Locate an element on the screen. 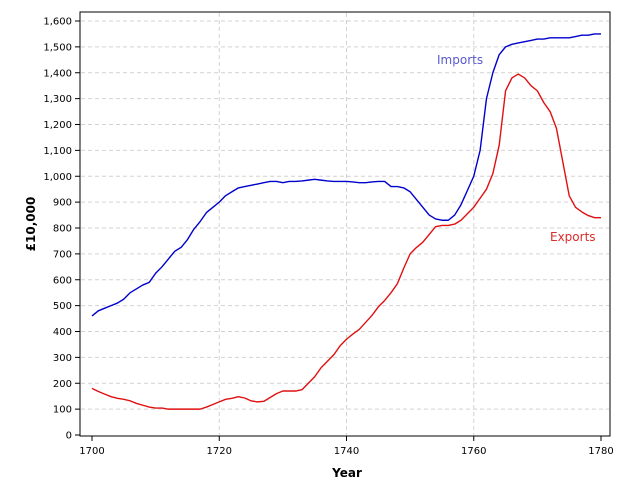 This screenshot has width=624, height=500. y-tick-label: 200 is located at coordinates (62, 384).